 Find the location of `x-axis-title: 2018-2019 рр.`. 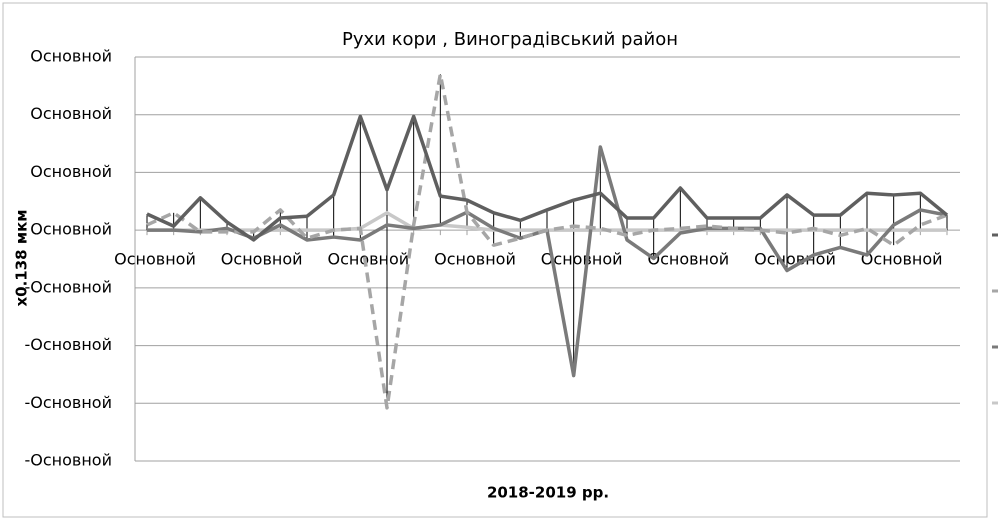

x-axis-title: 2018-2019 рр. is located at coordinates (548, 493).